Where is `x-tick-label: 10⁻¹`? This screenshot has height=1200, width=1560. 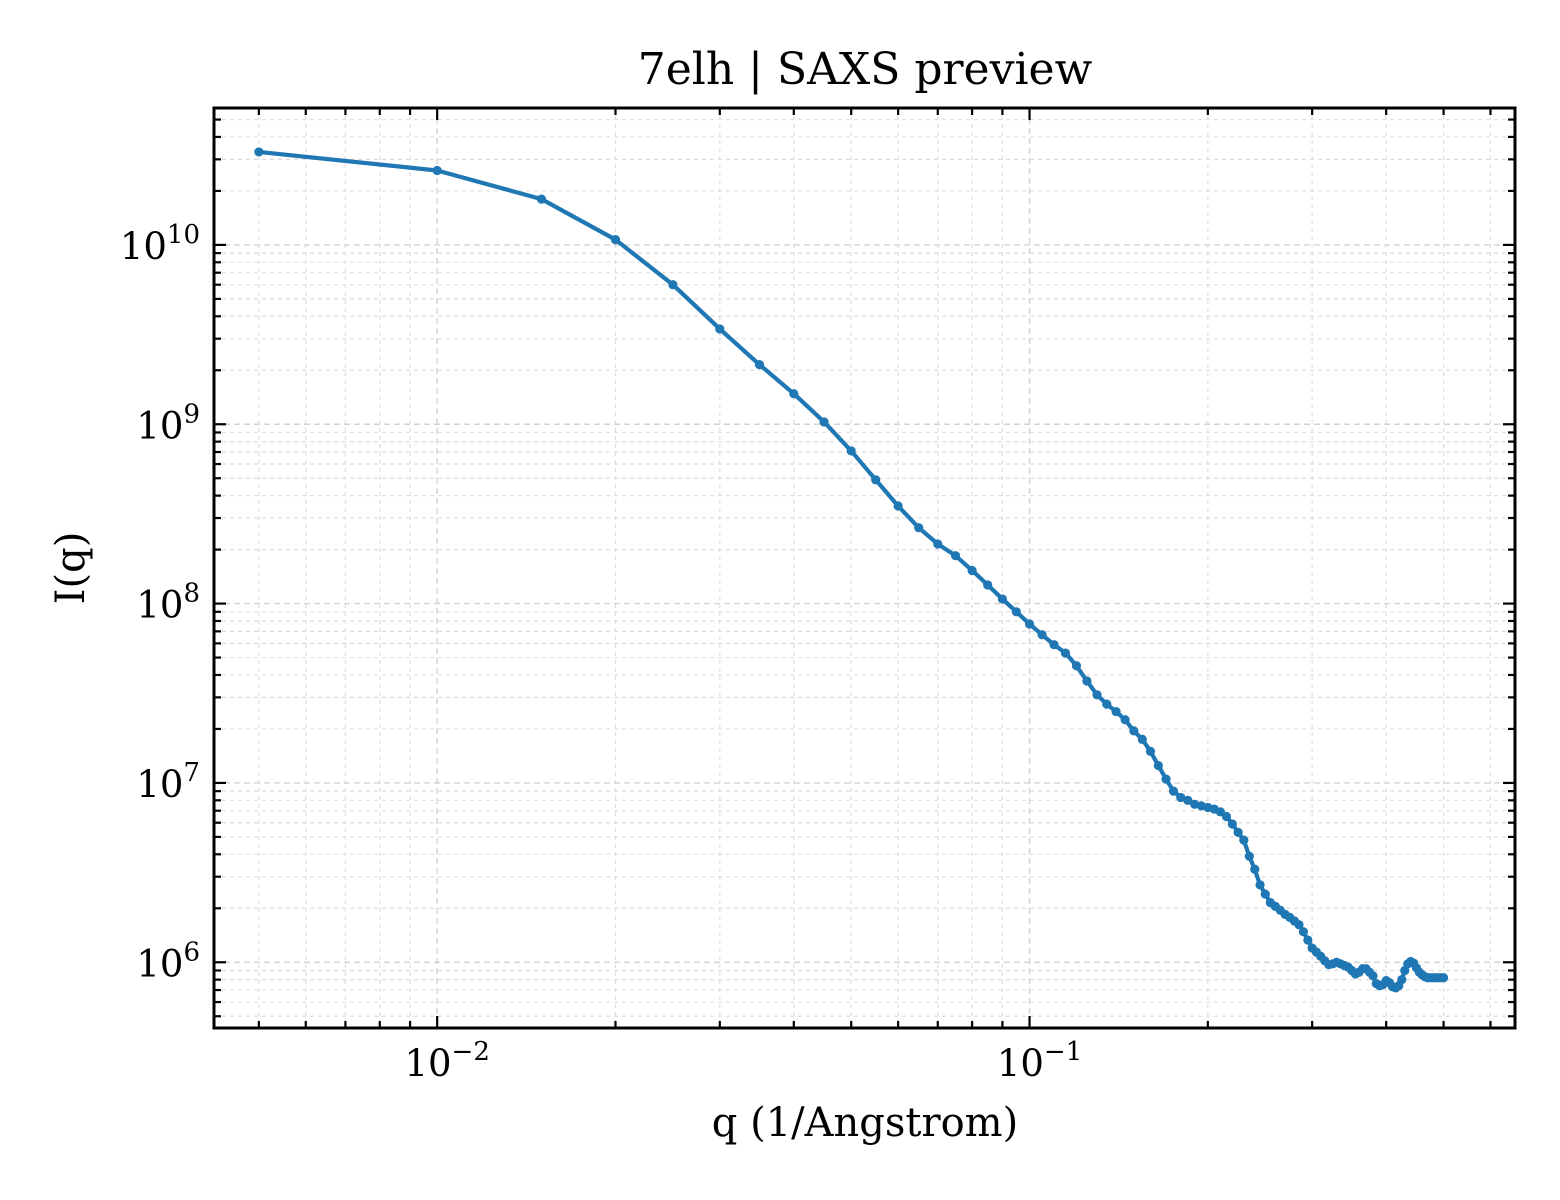 x-tick-label: 10⁻¹ is located at coordinates (1039, 1061).